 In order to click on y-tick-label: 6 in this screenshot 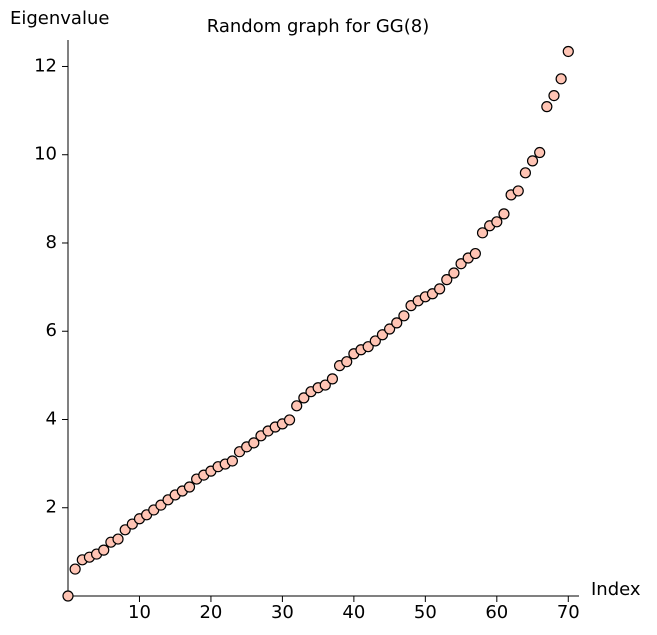, I will do `click(51, 330)`.